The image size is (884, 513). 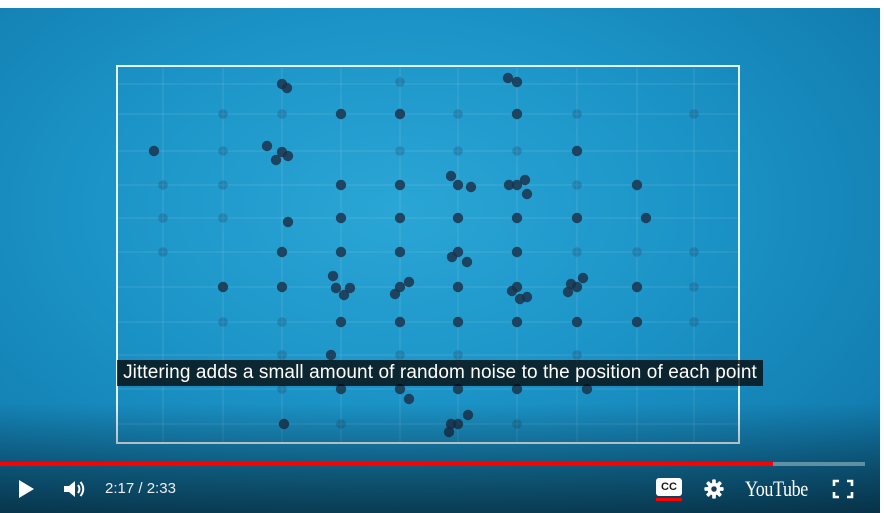 I want to click on duration: 2:33, so click(x=161, y=488).